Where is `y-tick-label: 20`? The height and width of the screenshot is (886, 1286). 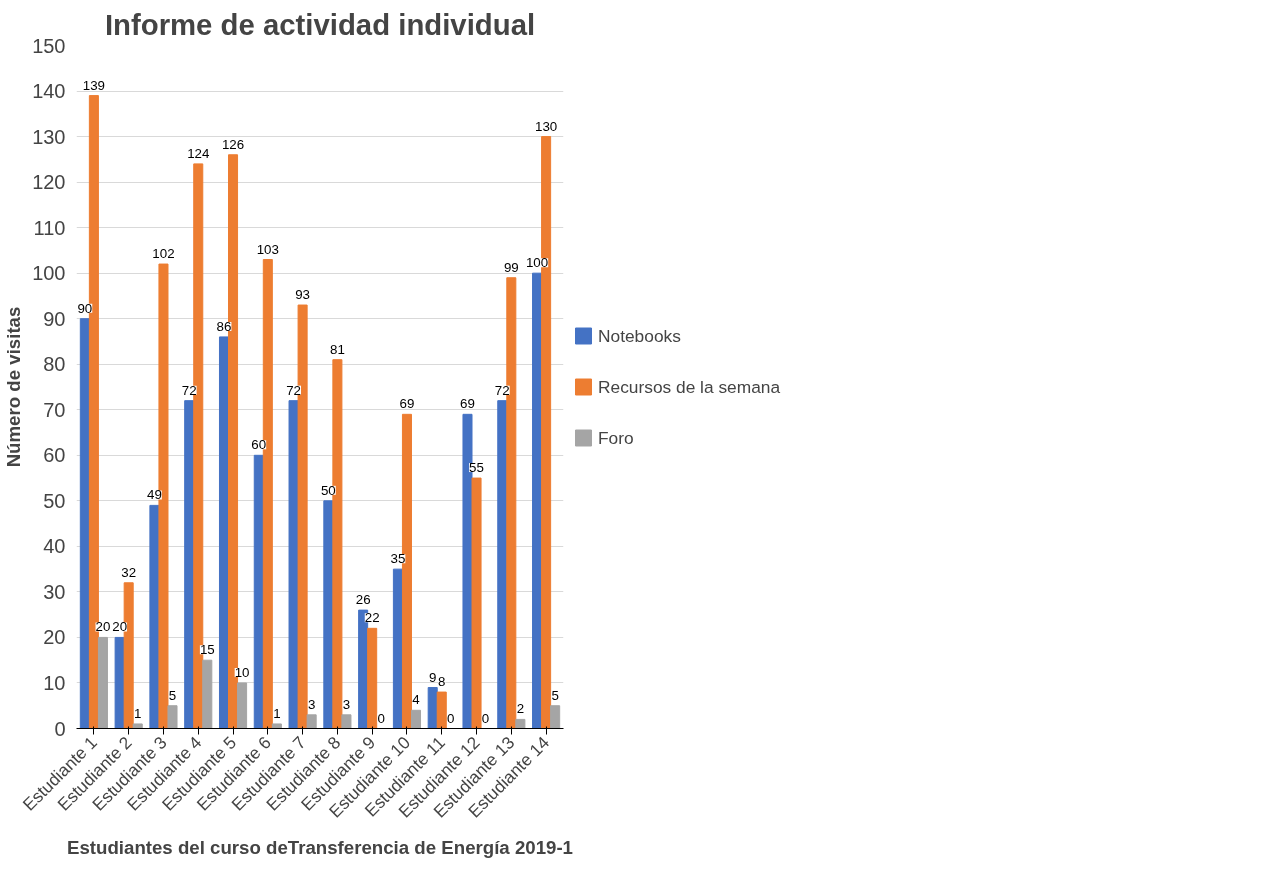 y-tick-label: 20 is located at coordinates (54, 637).